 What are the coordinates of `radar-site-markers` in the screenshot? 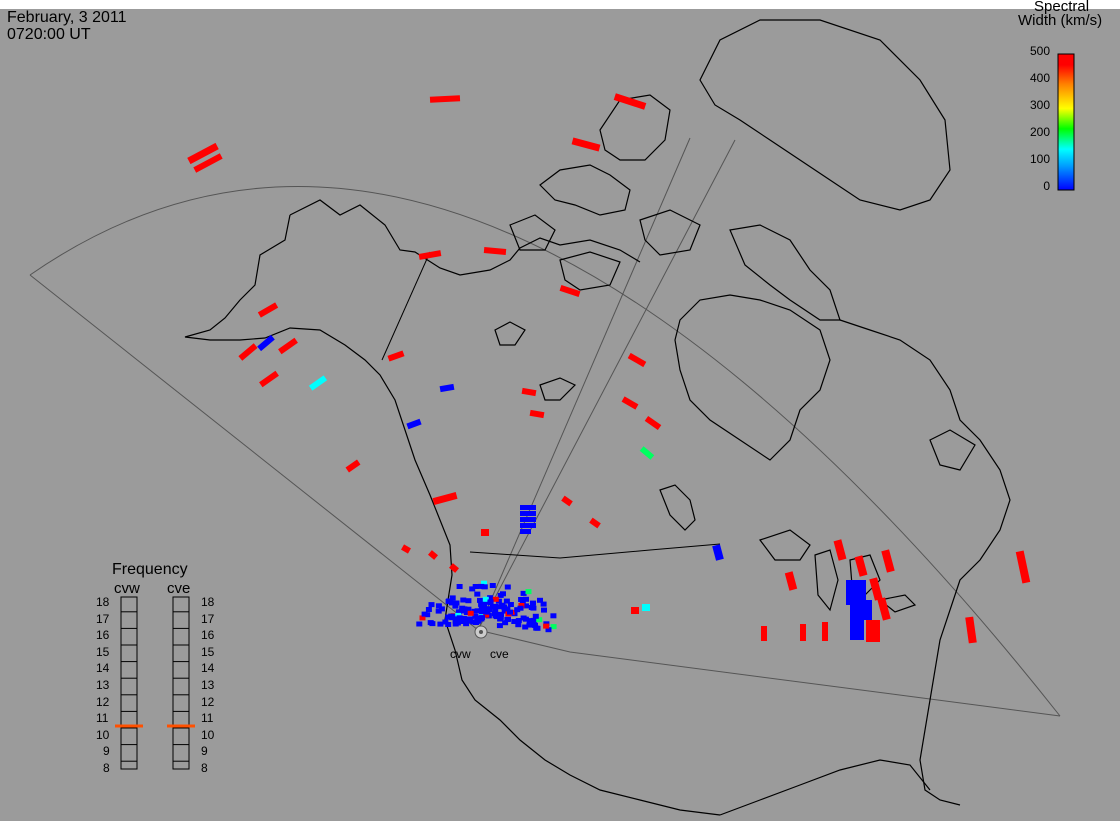 It's located at (481, 632).